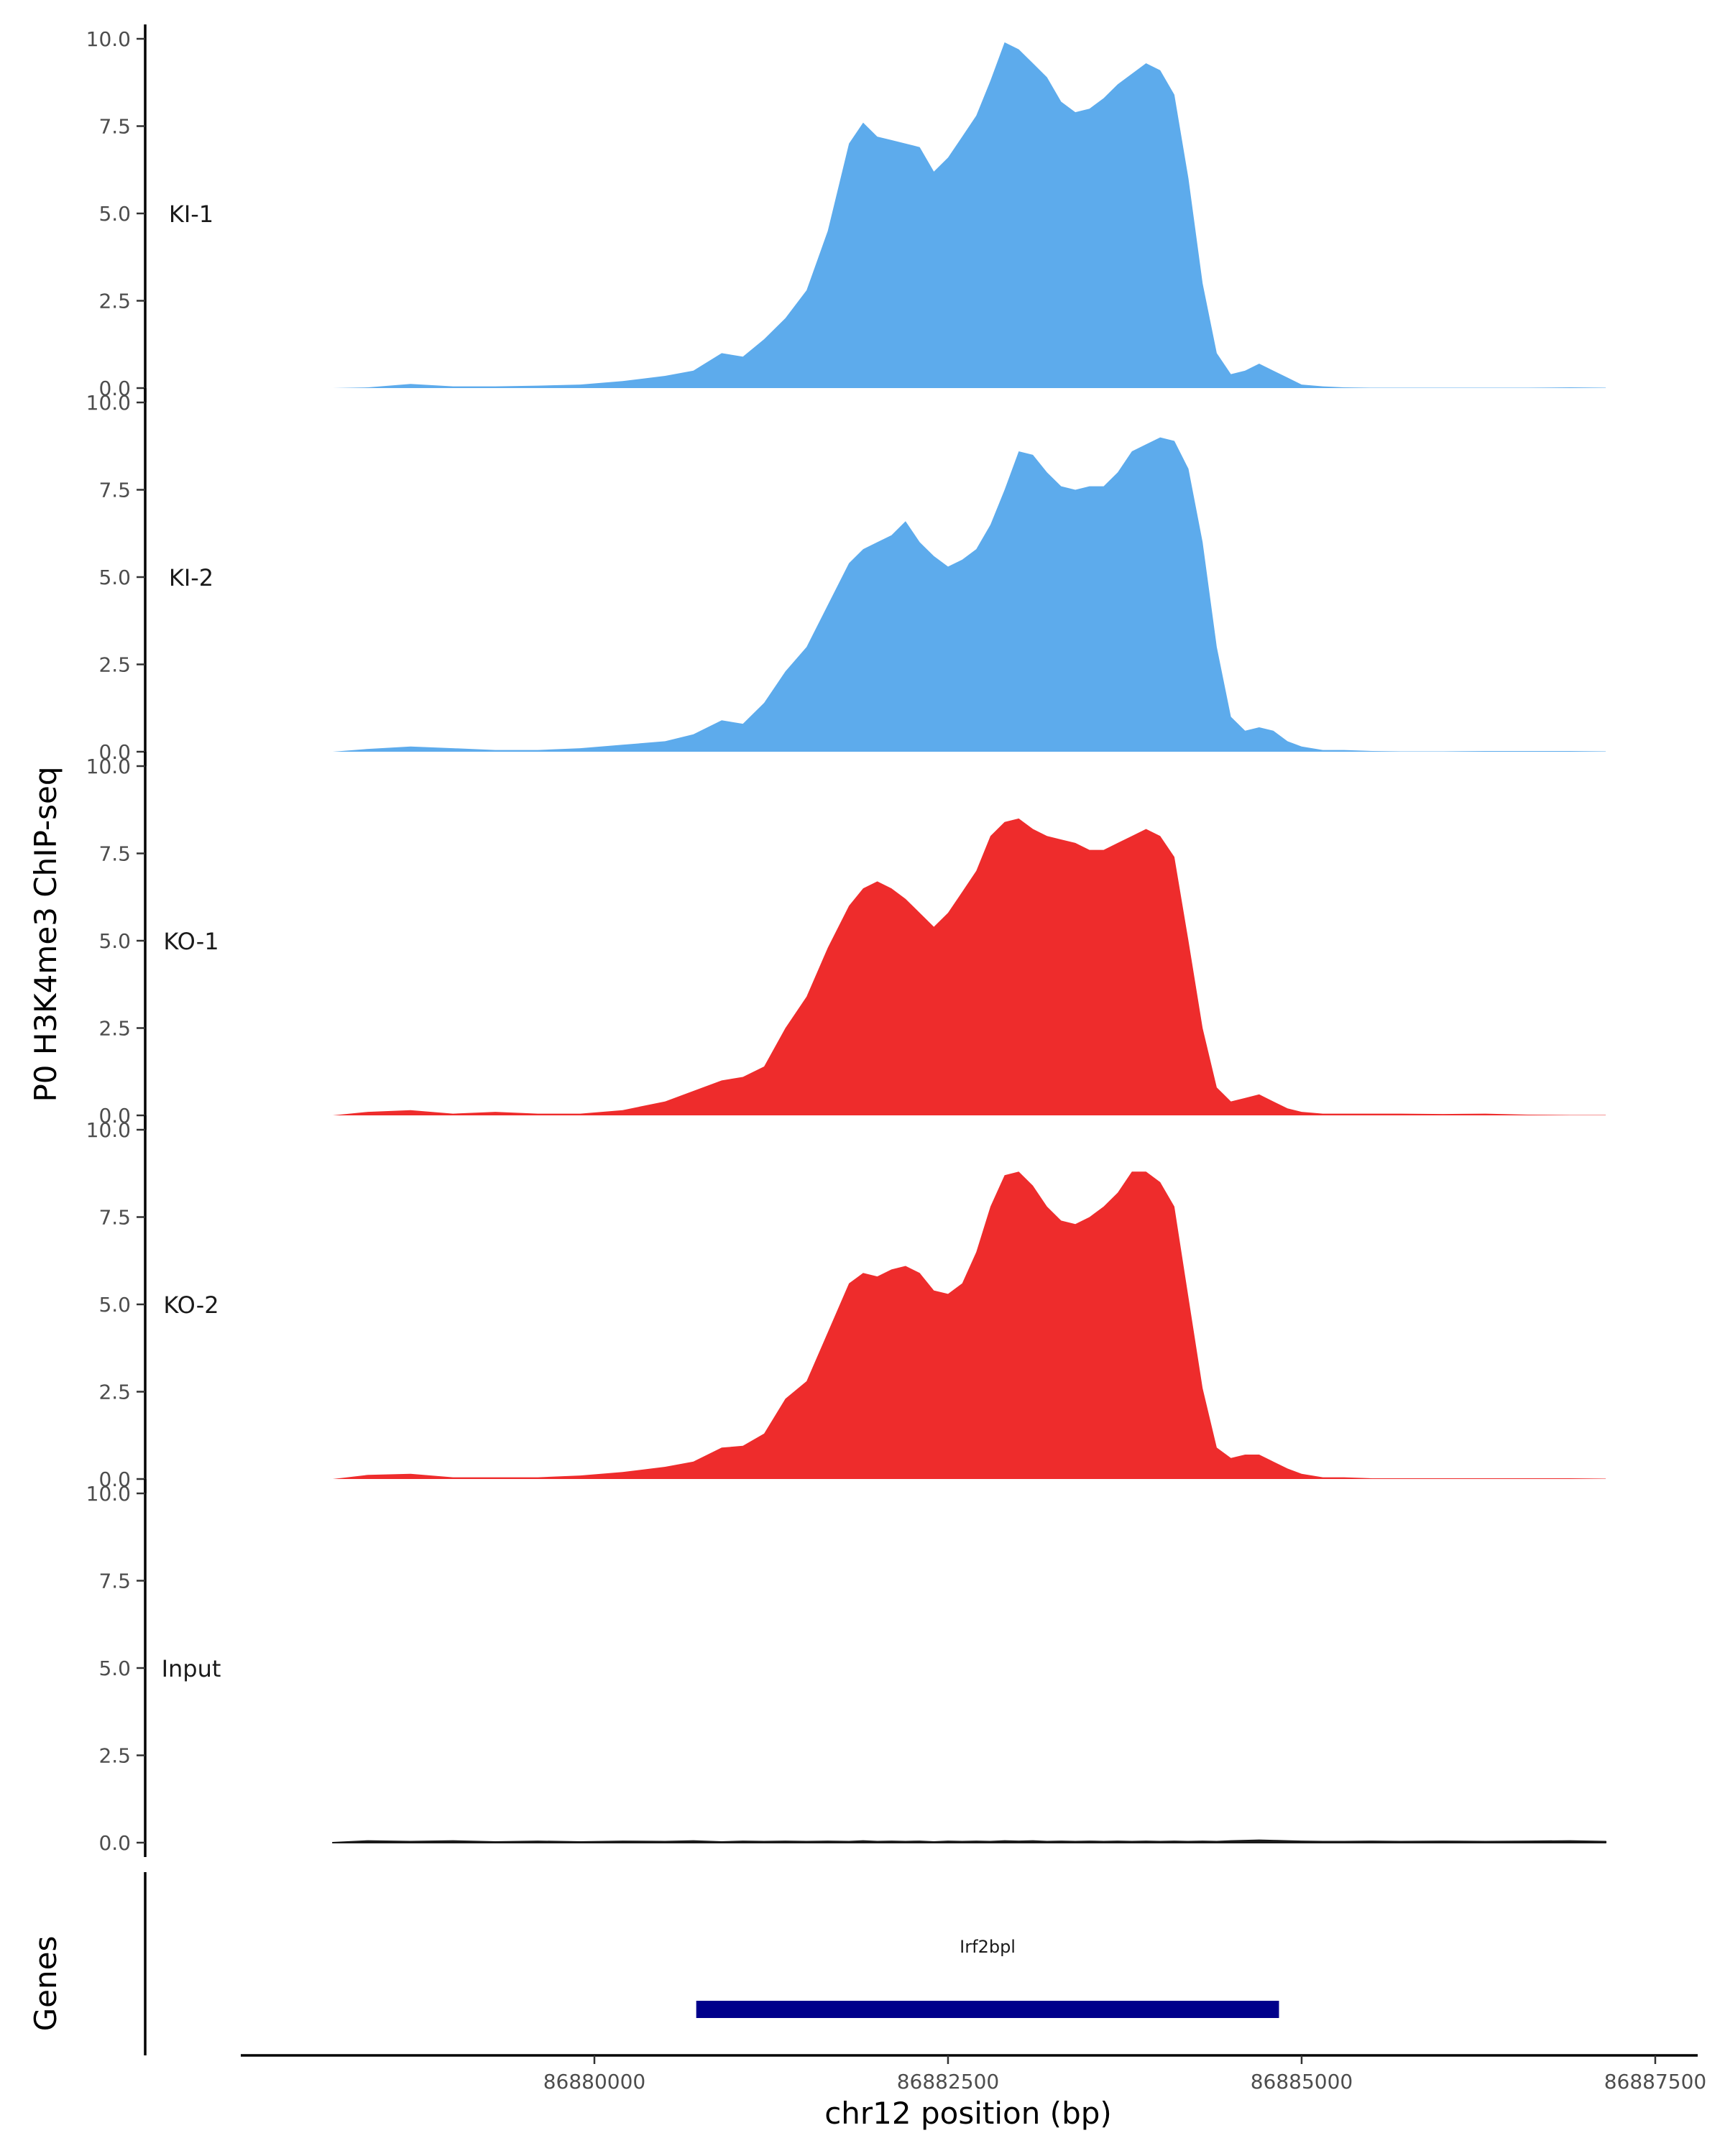  Describe the element at coordinates (191, 1668) in the screenshot. I see `track-label: Input` at that location.